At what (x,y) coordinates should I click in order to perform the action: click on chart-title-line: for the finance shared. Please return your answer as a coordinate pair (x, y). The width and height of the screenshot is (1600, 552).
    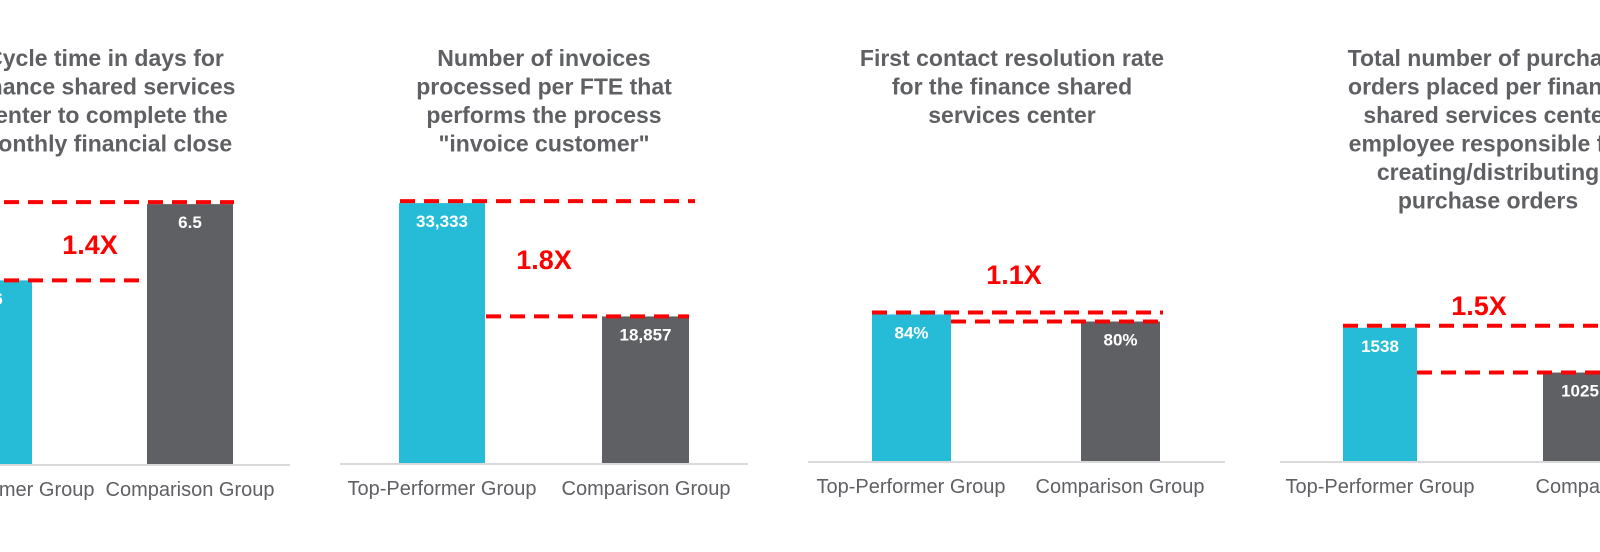
    Looking at the image, I should click on (1012, 87).